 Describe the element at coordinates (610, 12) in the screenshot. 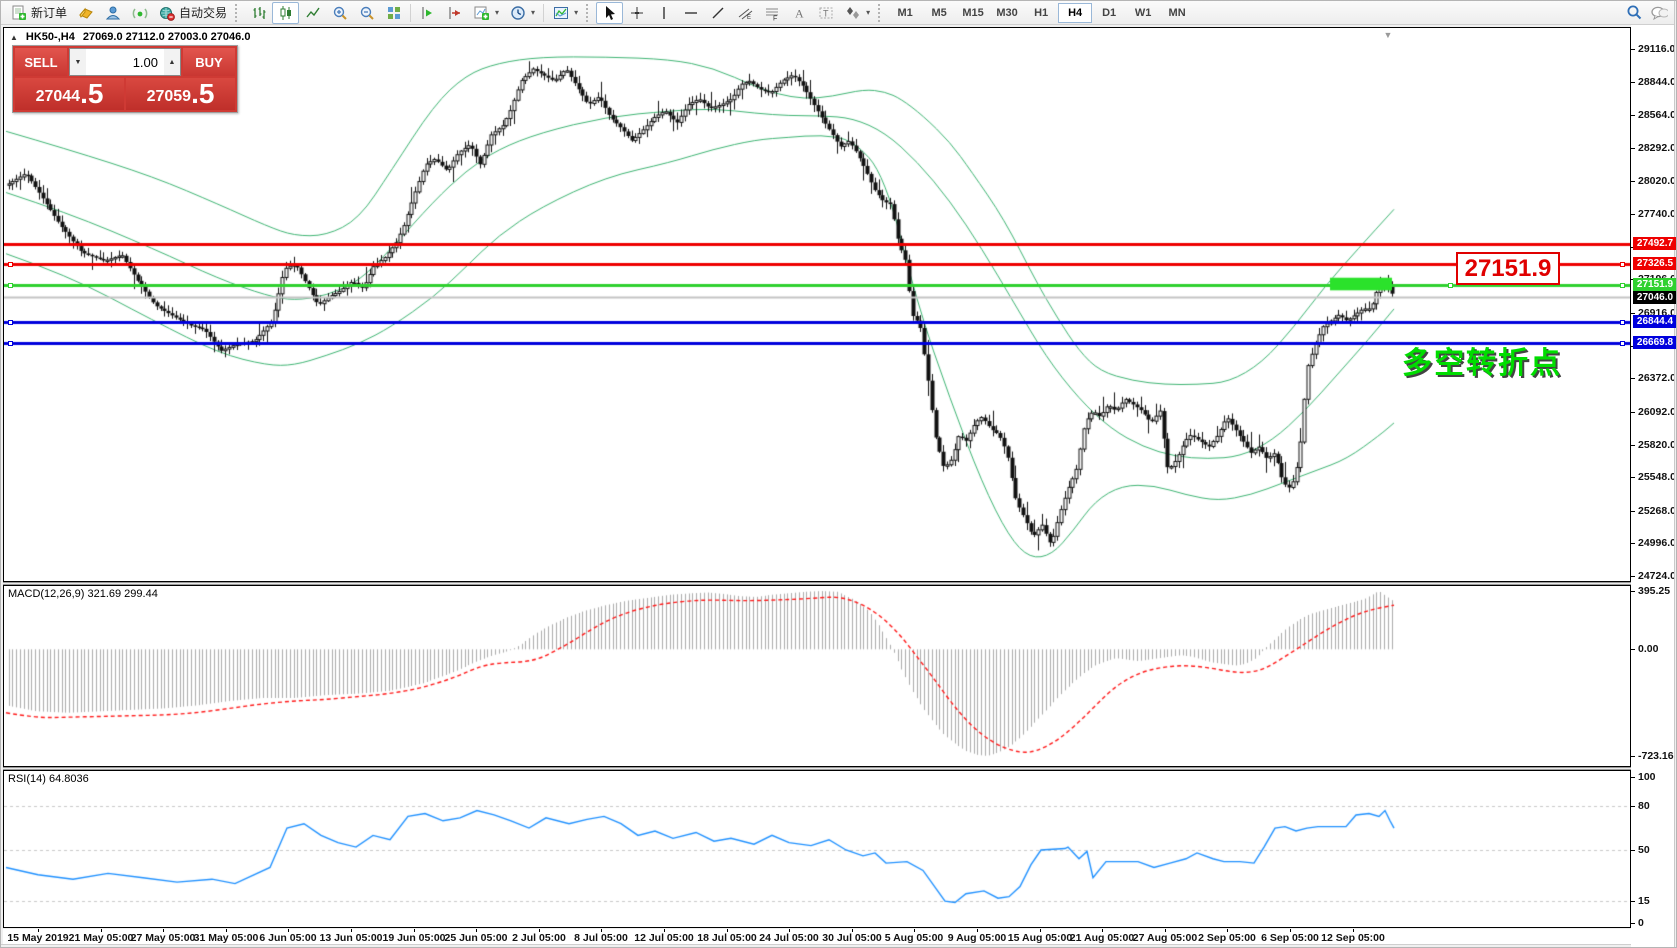

I see `cursor-button` at that location.